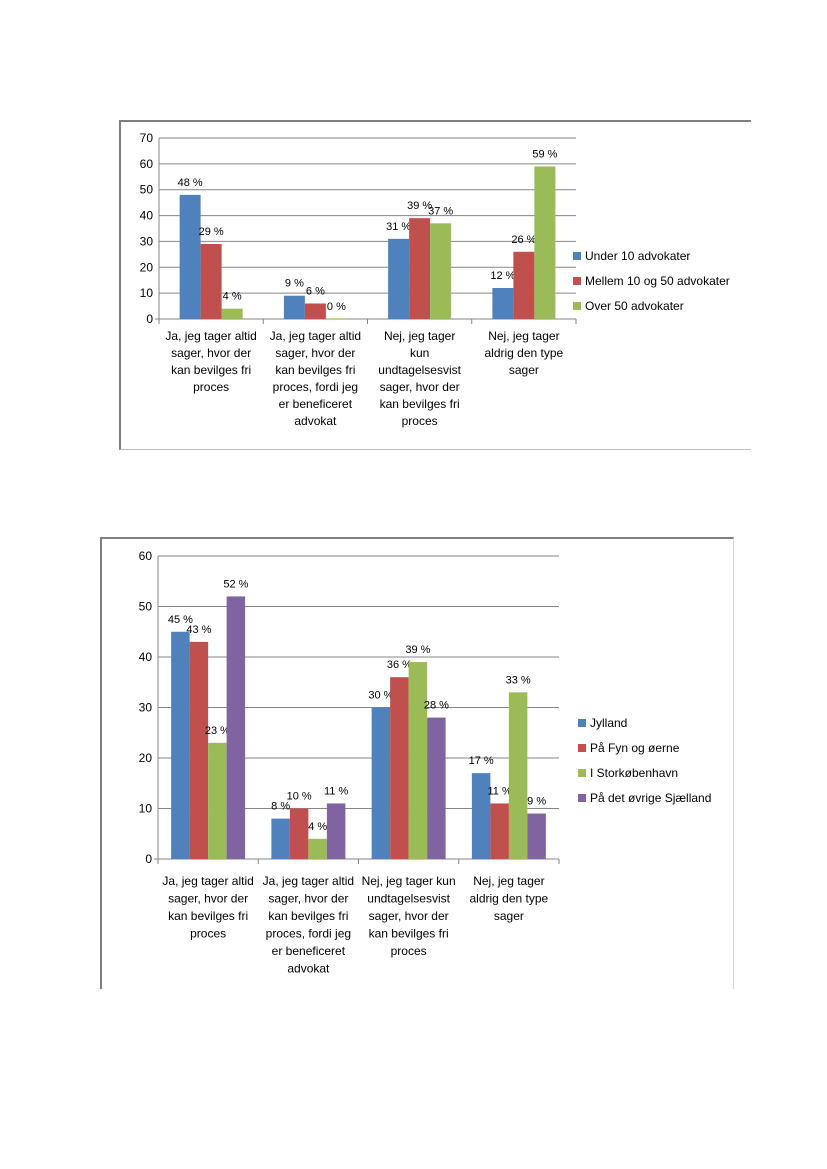  What do you see at coordinates (217, 731) in the screenshot?
I see `data-label: 23 %` at bounding box center [217, 731].